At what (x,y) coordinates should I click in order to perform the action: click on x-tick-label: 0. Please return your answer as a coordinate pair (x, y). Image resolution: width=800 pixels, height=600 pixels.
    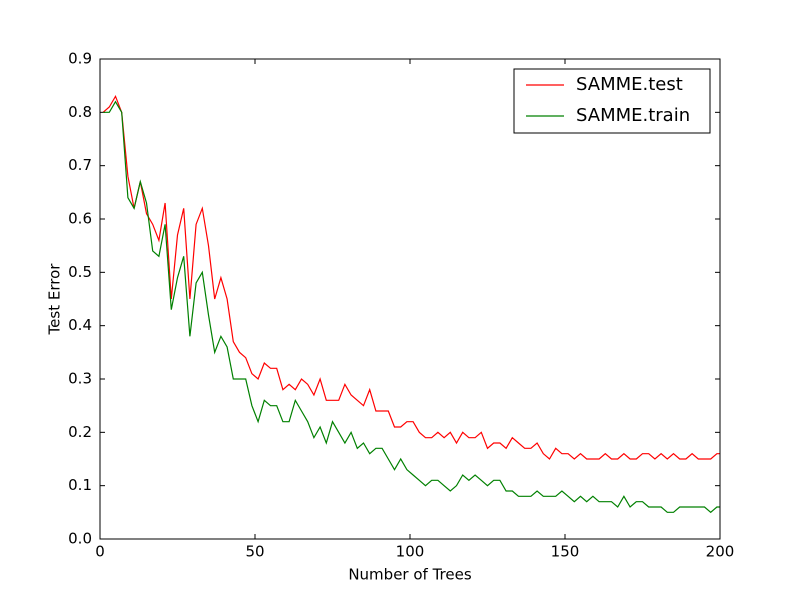
    Looking at the image, I should click on (100, 552).